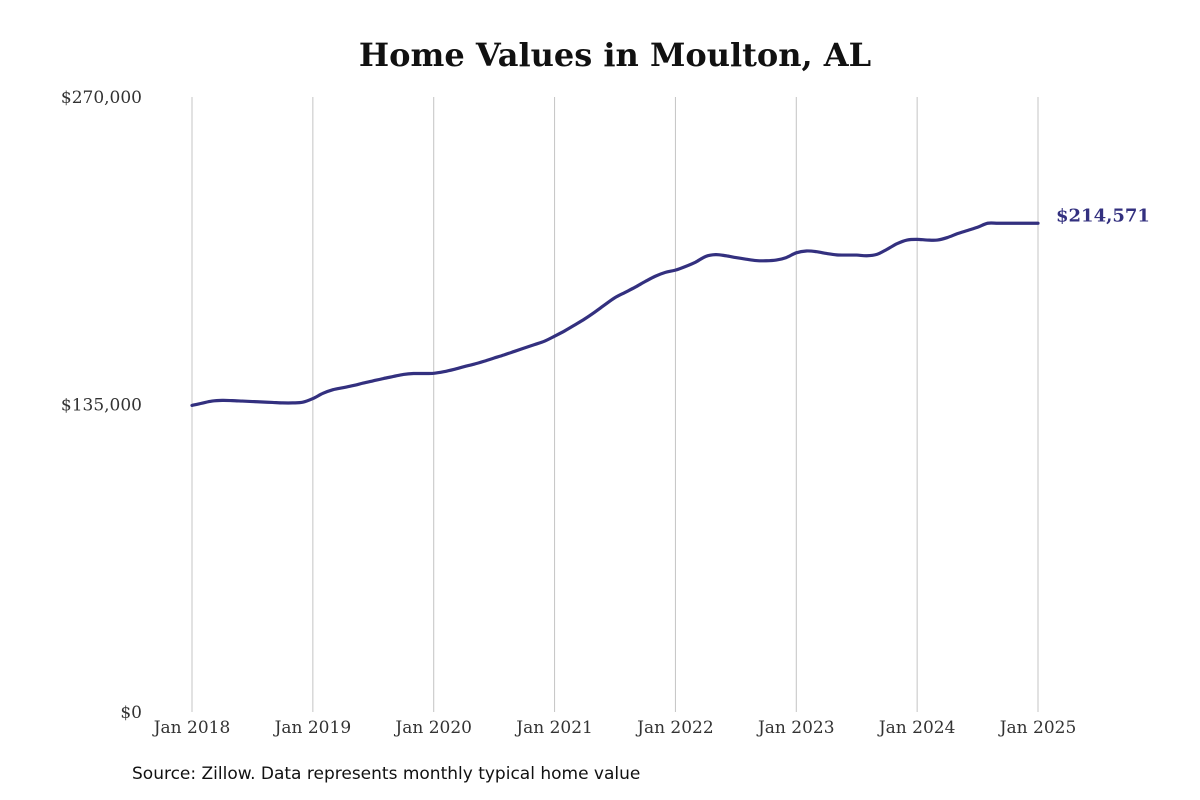 The image size is (1200, 800). Describe the element at coordinates (131, 713) in the screenshot. I see `y-tick-label: $0` at that location.